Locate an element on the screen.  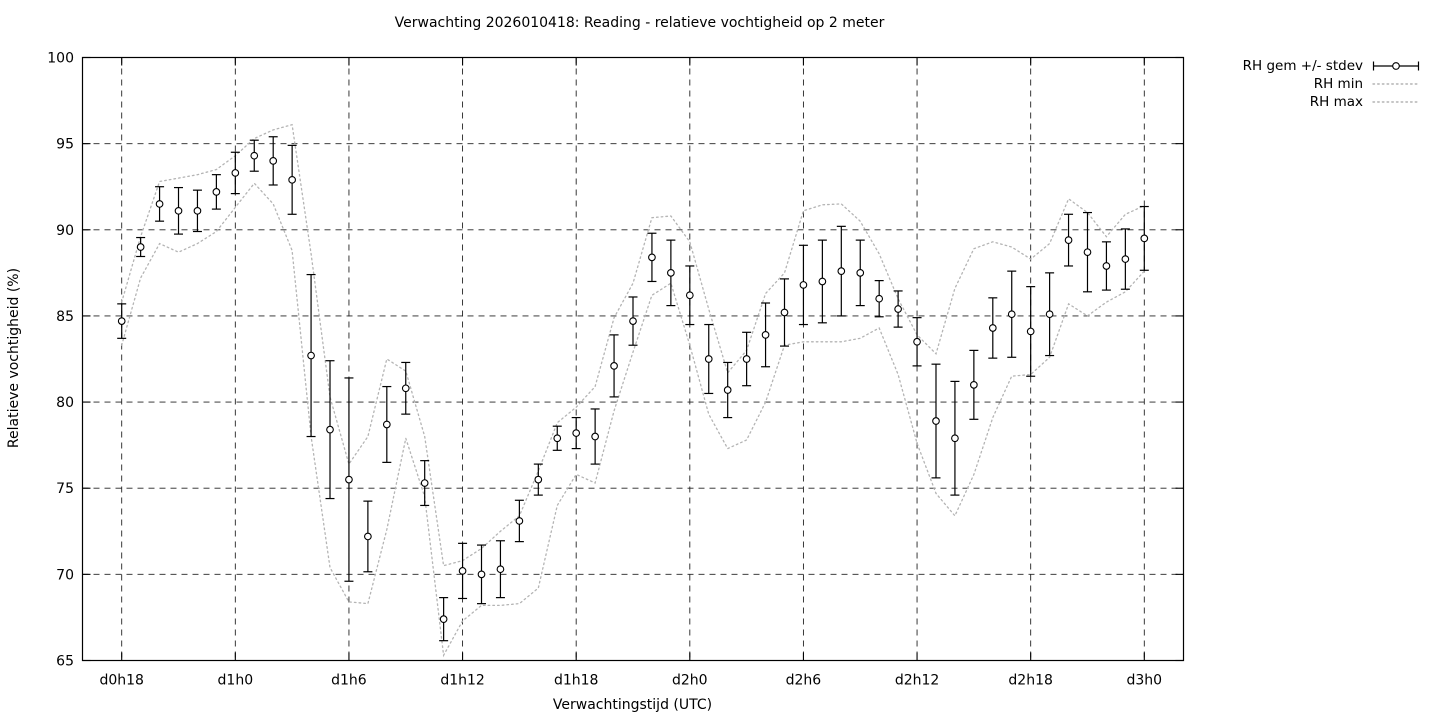
y-tick-label: 85 is located at coordinates (65, 317).